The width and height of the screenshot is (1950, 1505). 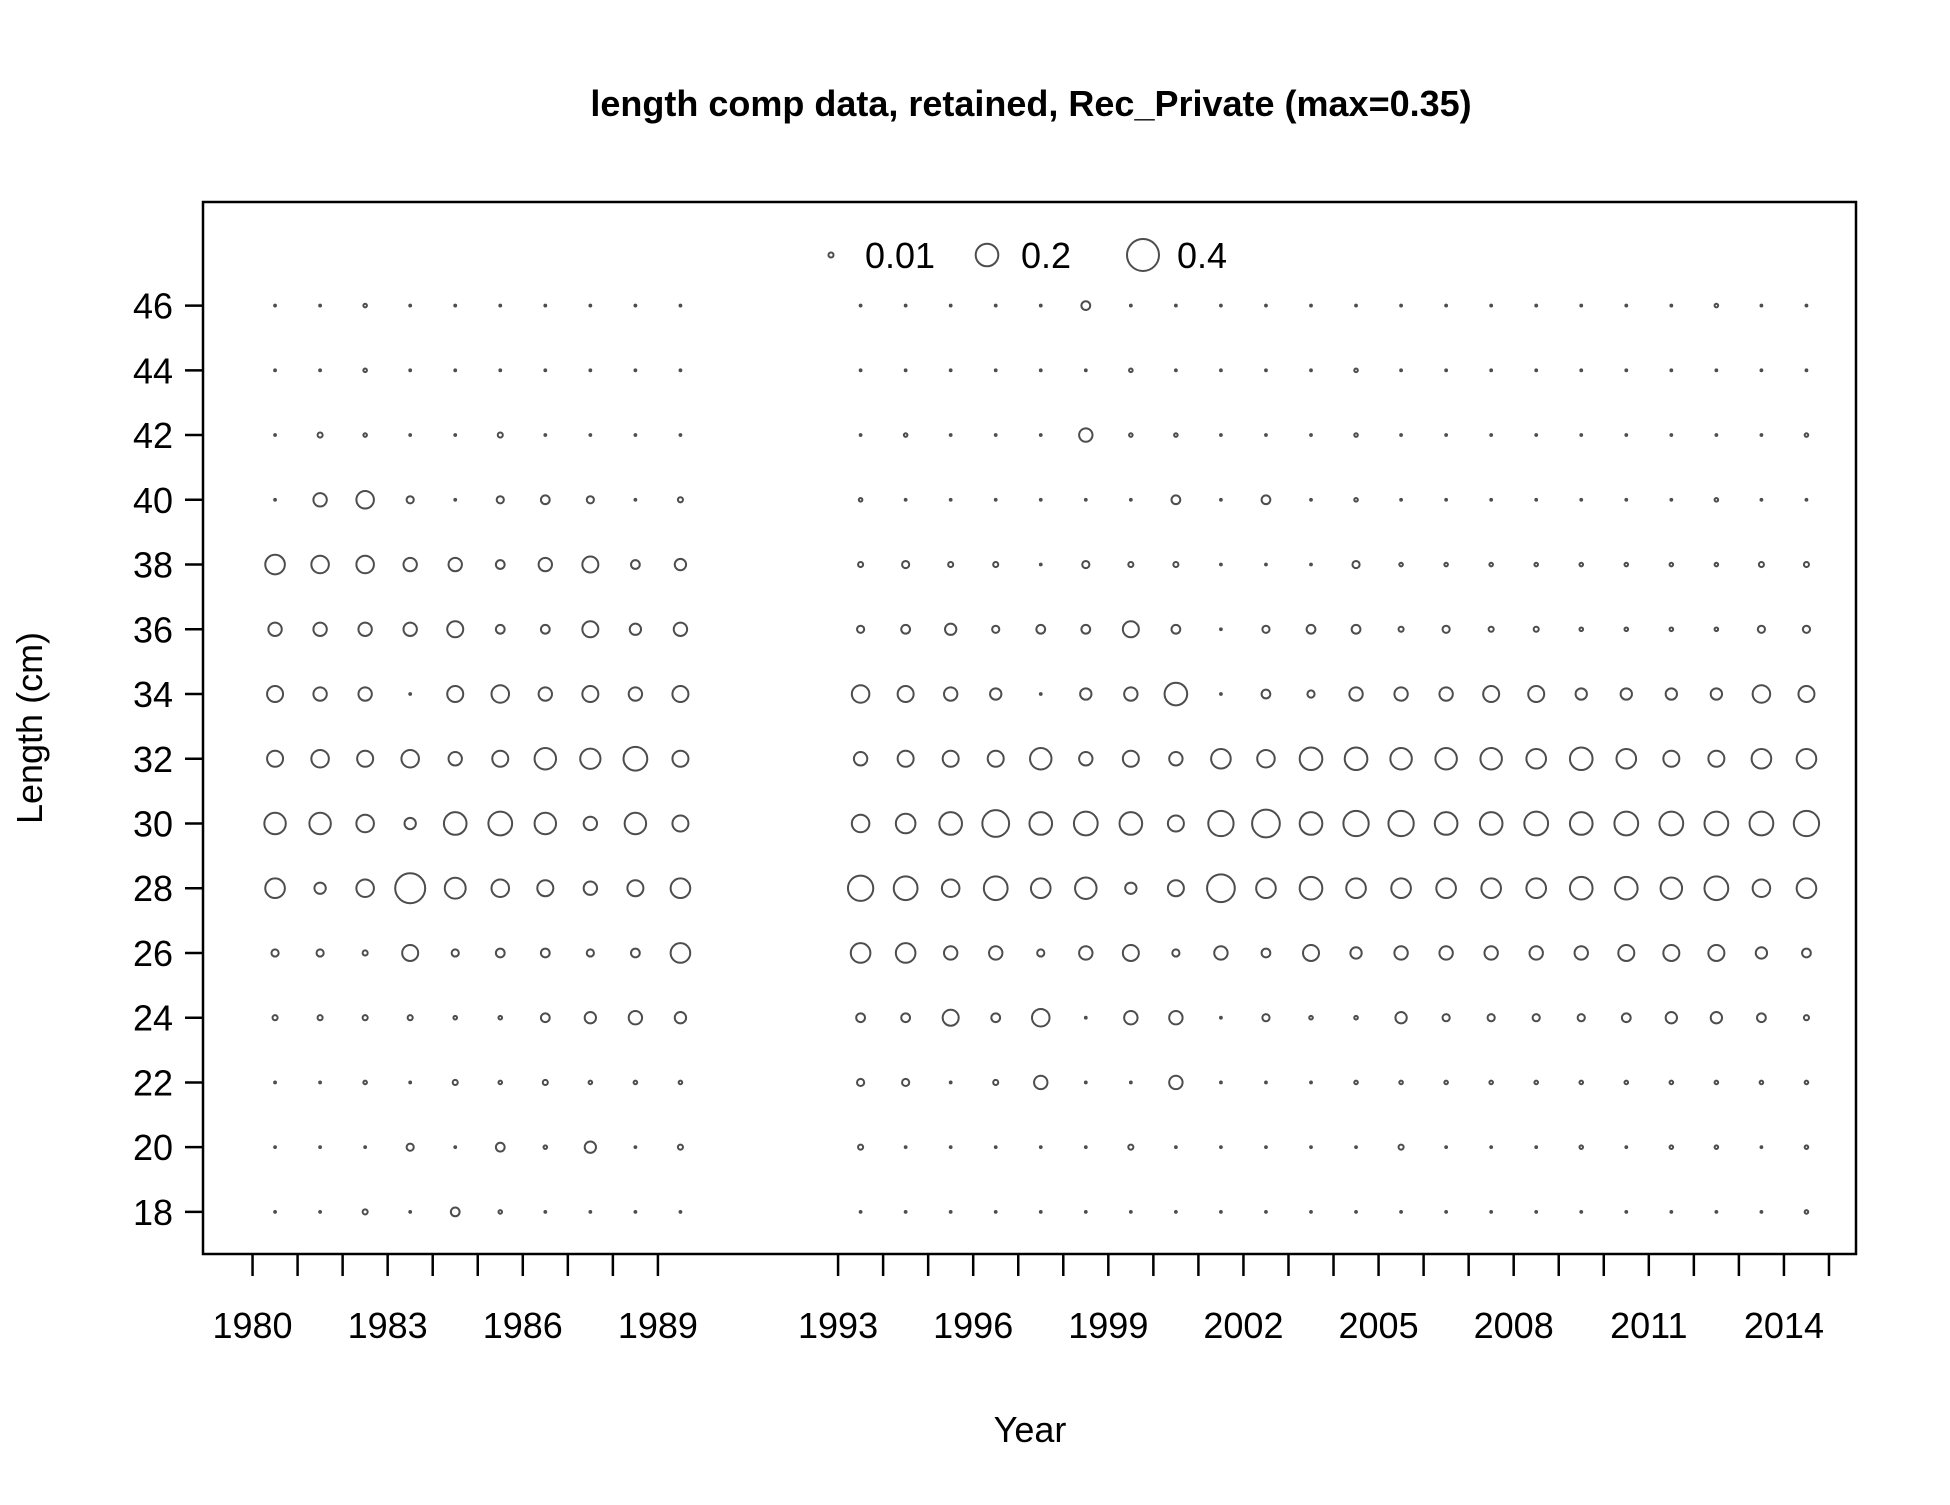 I want to click on y-tick-label: 24, so click(x=153, y=1018).